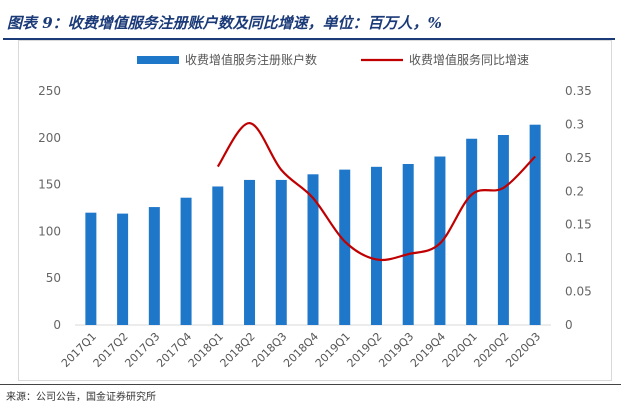 The image size is (621, 404). Describe the element at coordinates (333, 59) in the screenshot. I see `legend: 收费增值服务注册账户数 收费增值服务同比增速` at that location.